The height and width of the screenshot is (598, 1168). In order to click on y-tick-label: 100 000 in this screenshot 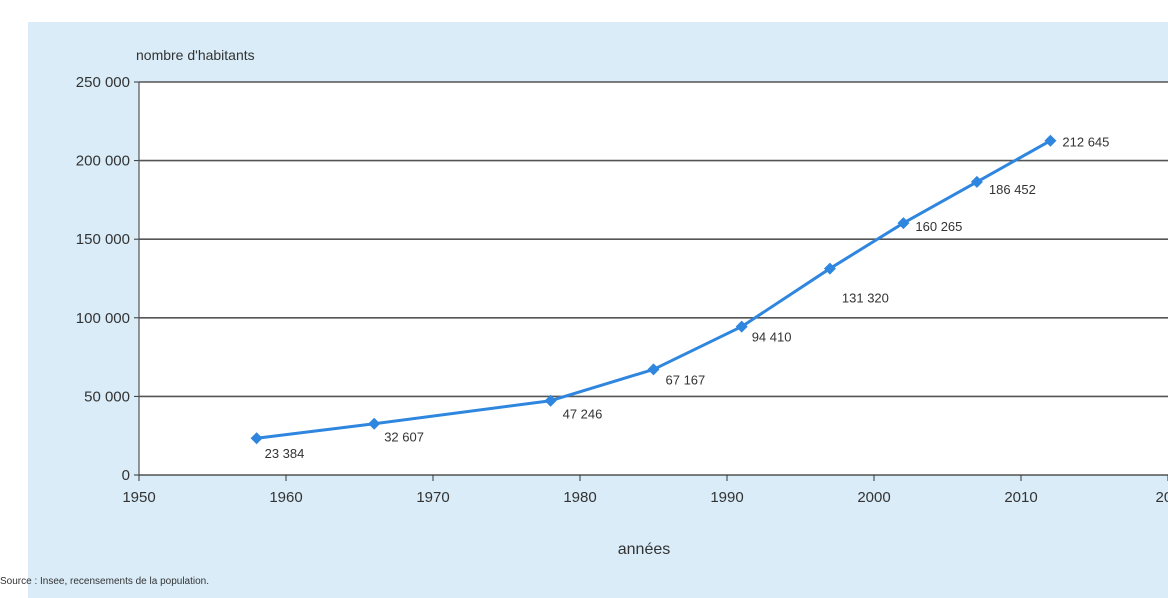, I will do `click(103, 318)`.